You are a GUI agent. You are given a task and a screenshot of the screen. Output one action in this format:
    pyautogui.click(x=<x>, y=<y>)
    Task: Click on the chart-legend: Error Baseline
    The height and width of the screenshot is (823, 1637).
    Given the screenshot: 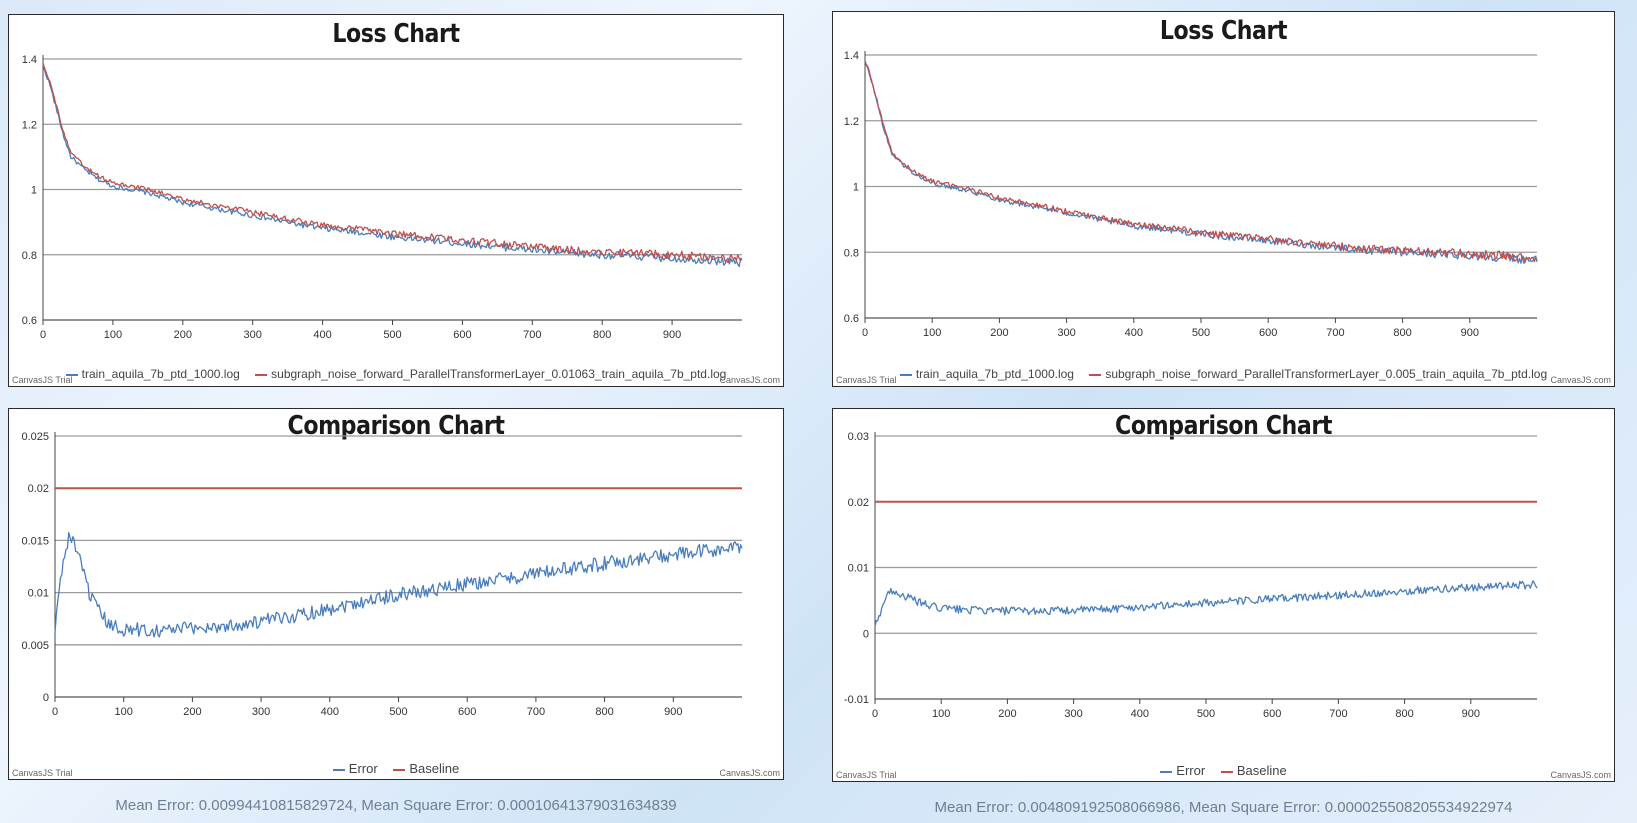 What is the action you would take?
    pyautogui.click(x=1223, y=770)
    